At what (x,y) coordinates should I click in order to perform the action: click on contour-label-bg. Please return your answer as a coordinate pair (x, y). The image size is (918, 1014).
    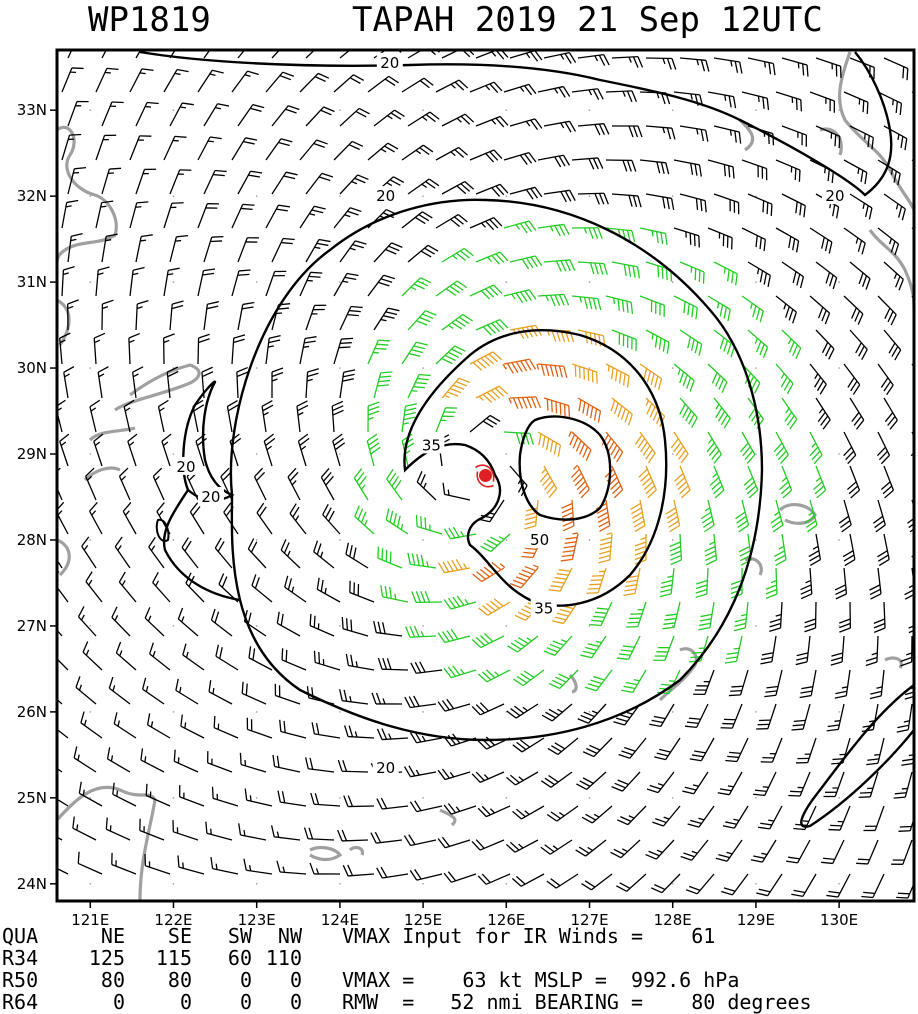
    Looking at the image, I should click on (389, 61).